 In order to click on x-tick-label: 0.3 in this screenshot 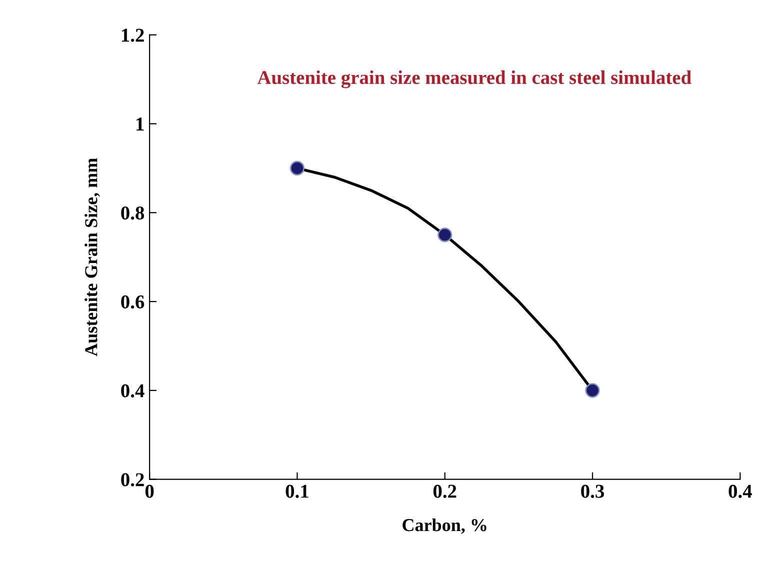, I will do `click(592, 491)`.